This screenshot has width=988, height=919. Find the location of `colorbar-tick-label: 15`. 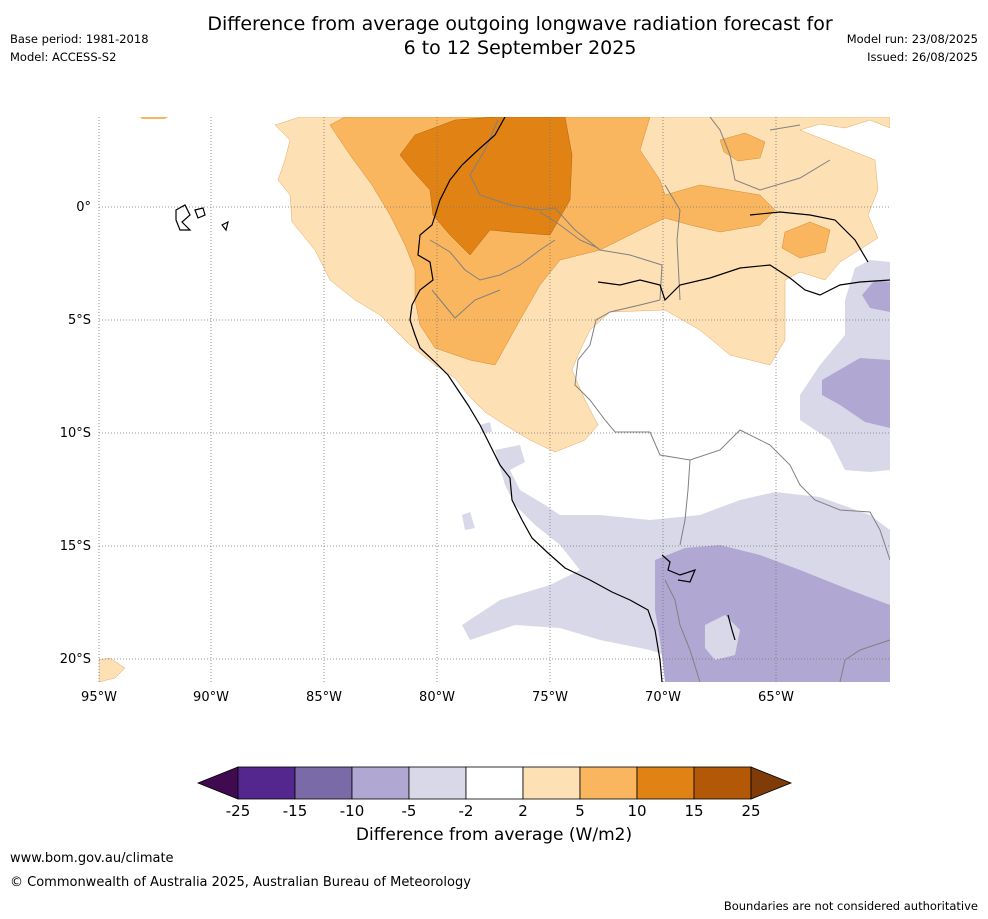

colorbar-tick-label: 15 is located at coordinates (693, 811).